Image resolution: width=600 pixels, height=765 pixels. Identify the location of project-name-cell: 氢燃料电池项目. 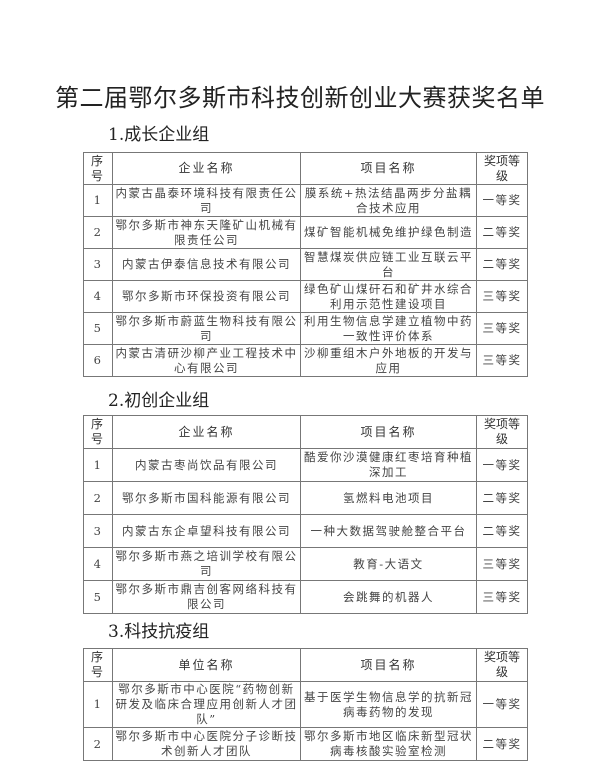
(388, 498).